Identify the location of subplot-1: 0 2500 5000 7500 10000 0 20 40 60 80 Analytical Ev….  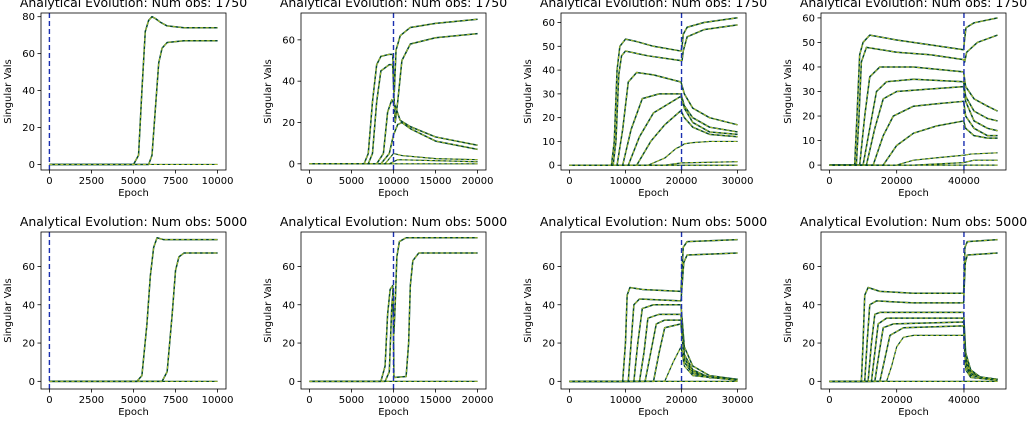
(125, 99).